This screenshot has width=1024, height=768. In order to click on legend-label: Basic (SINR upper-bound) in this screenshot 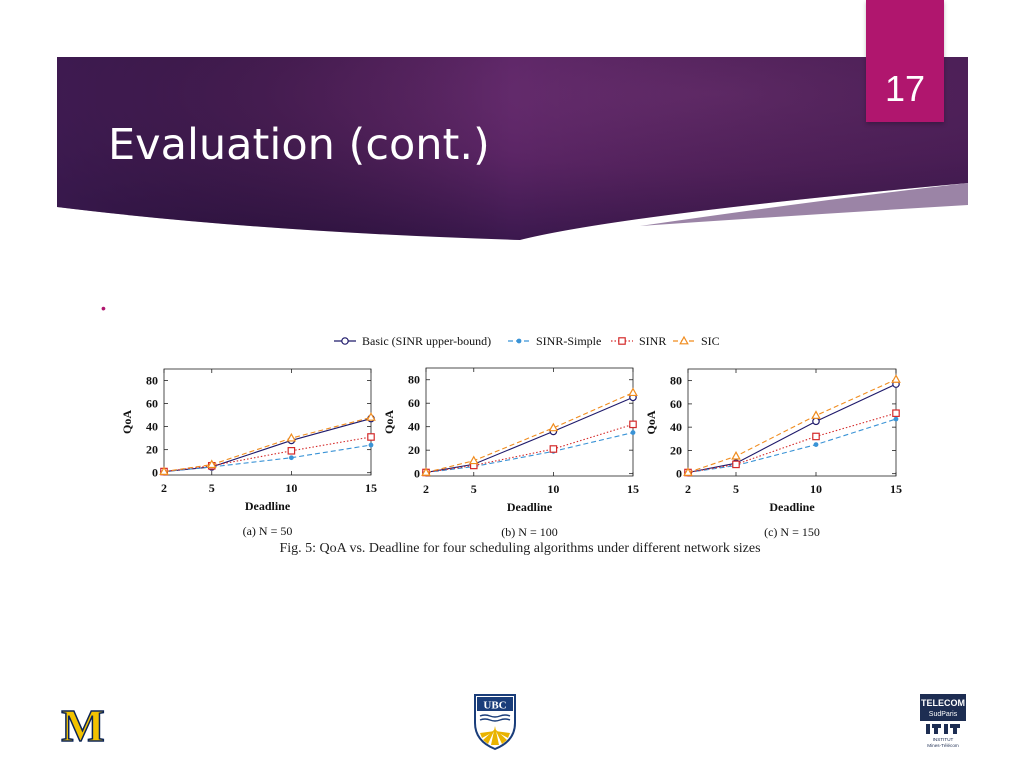, I will do `click(426, 341)`.